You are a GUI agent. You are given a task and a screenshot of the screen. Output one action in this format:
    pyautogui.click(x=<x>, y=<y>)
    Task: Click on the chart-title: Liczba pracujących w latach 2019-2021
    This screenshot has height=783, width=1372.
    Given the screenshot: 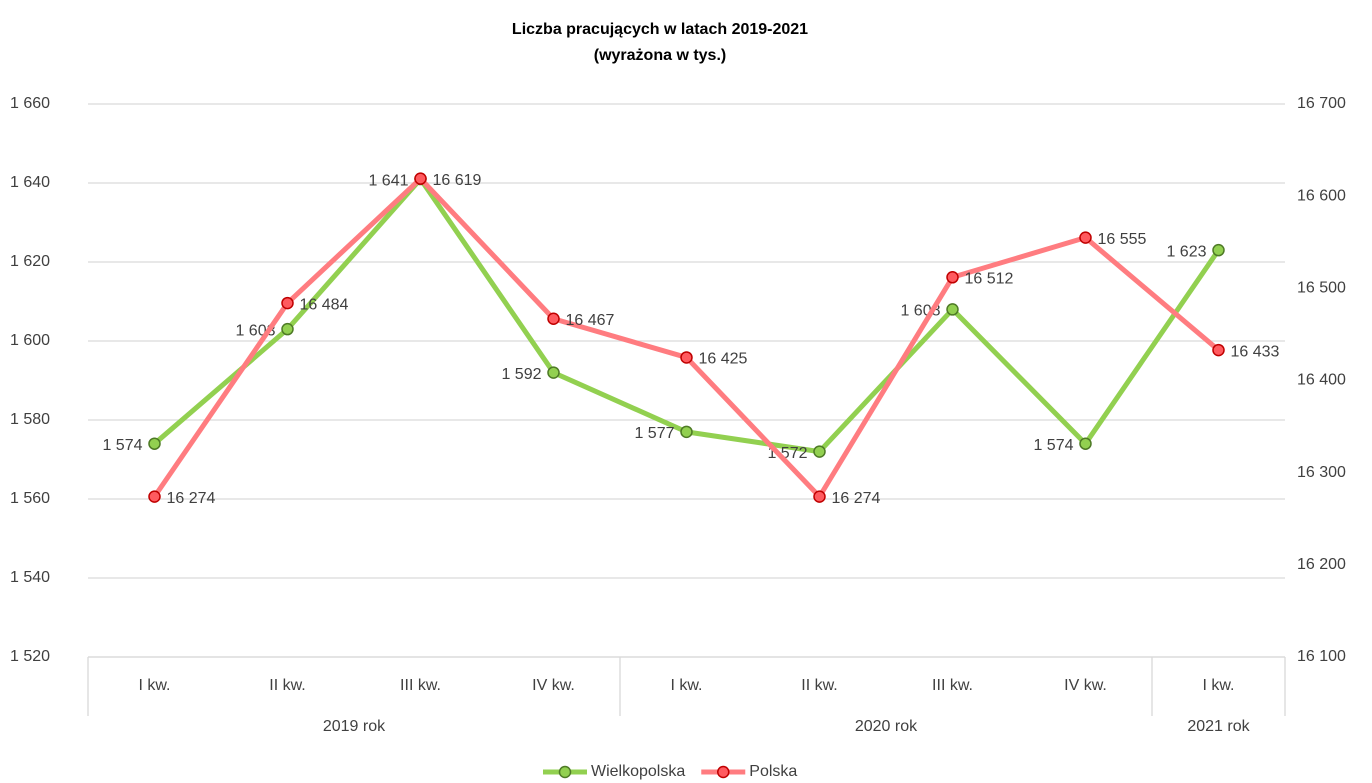 What is the action you would take?
    pyautogui.click(x=660, y=29)
    